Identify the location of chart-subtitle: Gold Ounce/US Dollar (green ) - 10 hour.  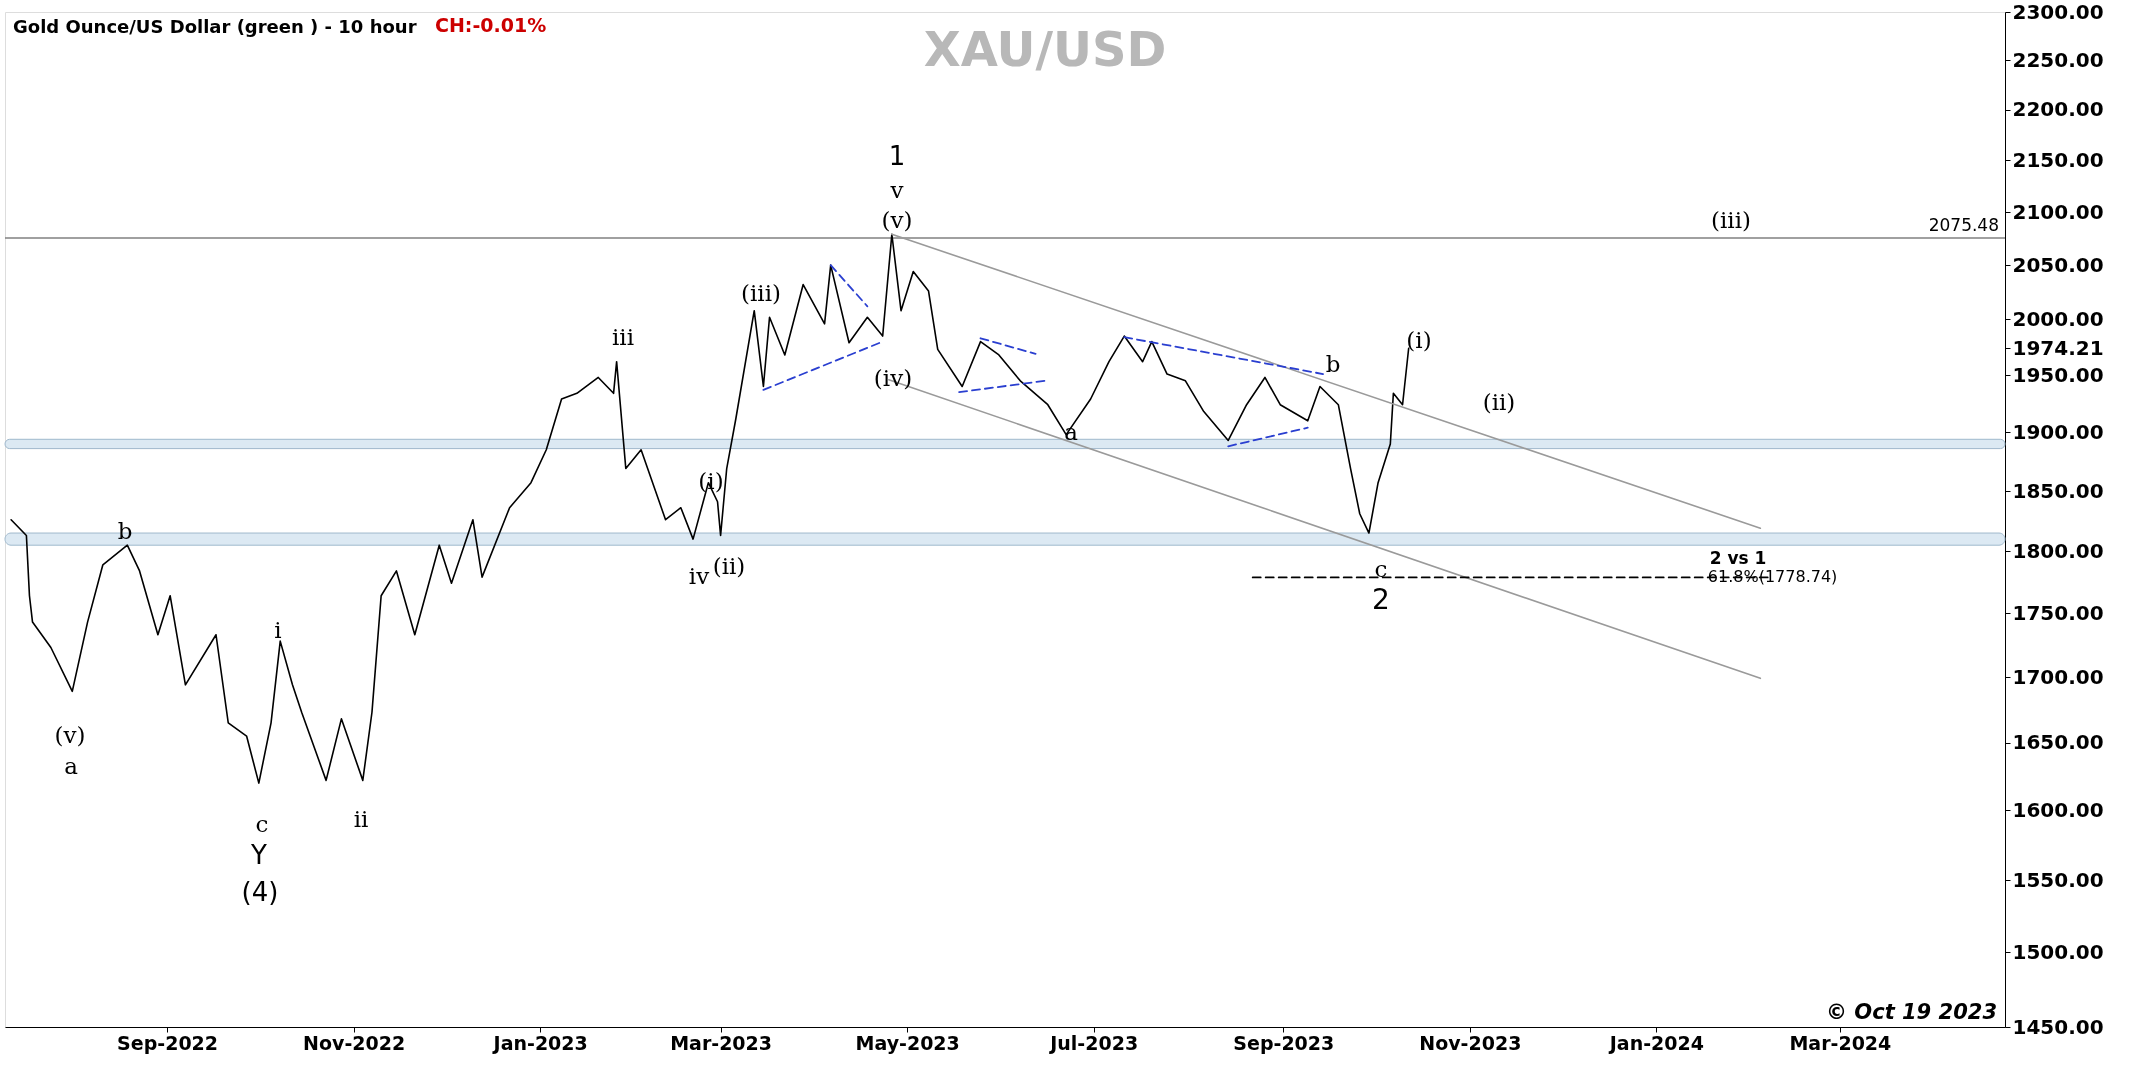
(215, 26).